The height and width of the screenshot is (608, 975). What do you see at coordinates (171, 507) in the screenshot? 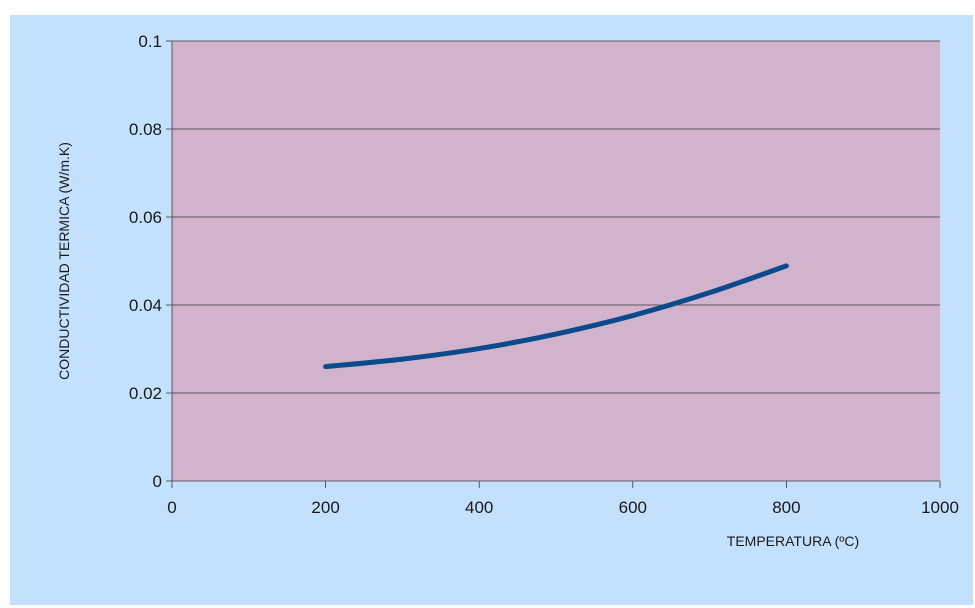
I see `x-tick-label: 0` at bounding box center [171, 507].